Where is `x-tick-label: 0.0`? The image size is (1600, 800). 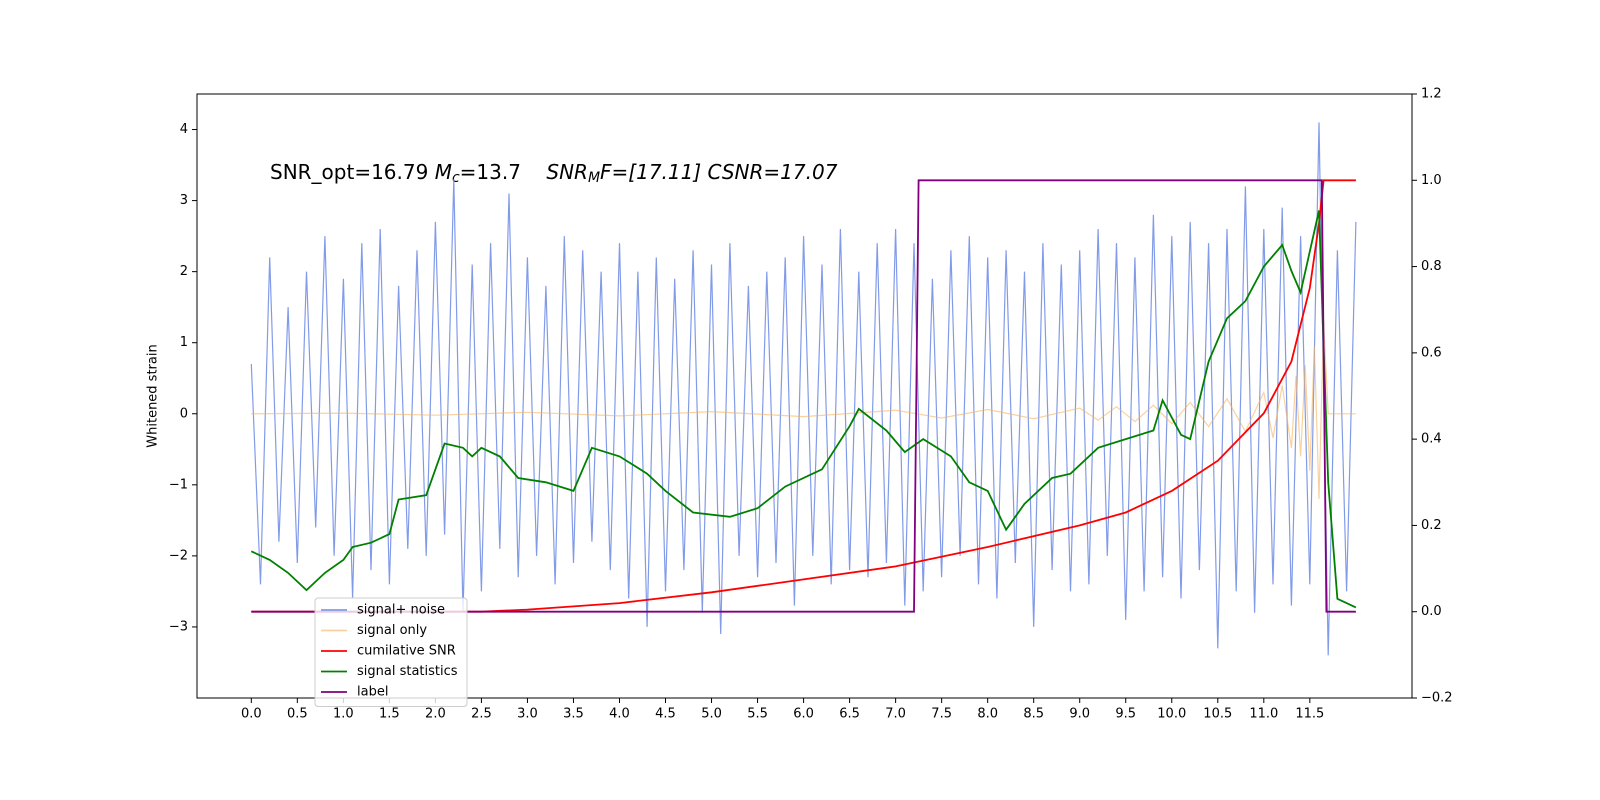 x-tick-label: 0.0 is located at coordinates (251, 714).